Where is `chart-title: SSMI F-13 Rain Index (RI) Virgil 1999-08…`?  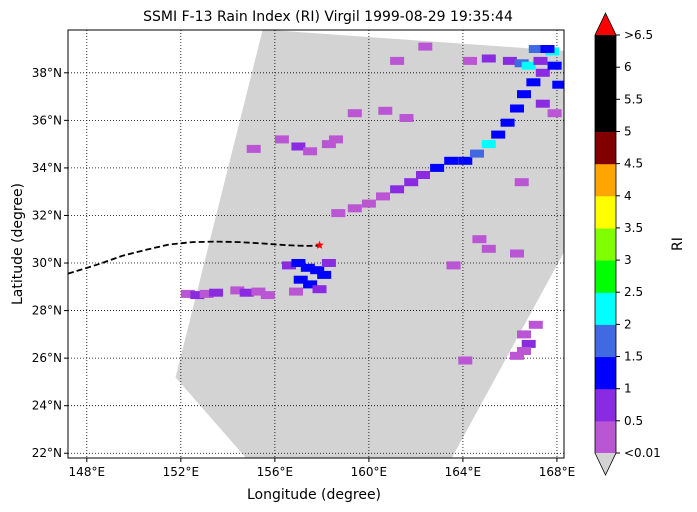
chart-title: SSMI F-13 Rain Index (RI) Virgil 1999-08… is located at coordinates (328, 17).